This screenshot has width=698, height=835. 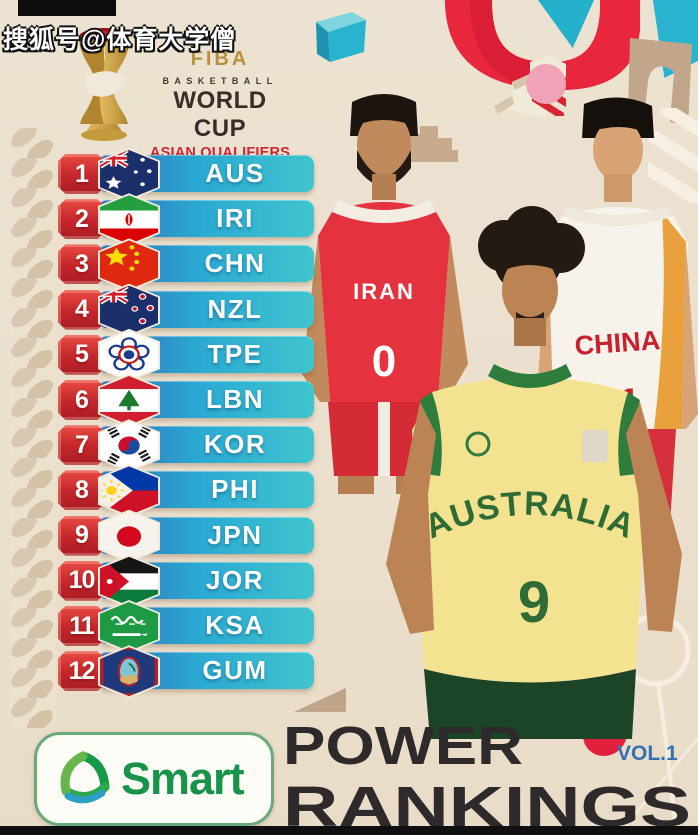 I want to click on rank-number: 1, so click(x=82, y=173).